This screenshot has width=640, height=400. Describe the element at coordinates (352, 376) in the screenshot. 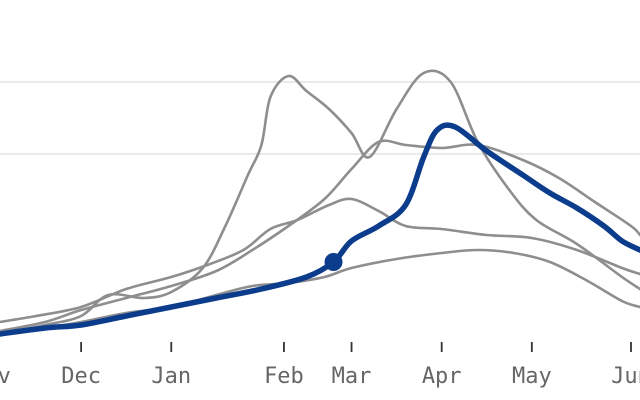

I see `x-tick-label-mar: Mar` at that location.